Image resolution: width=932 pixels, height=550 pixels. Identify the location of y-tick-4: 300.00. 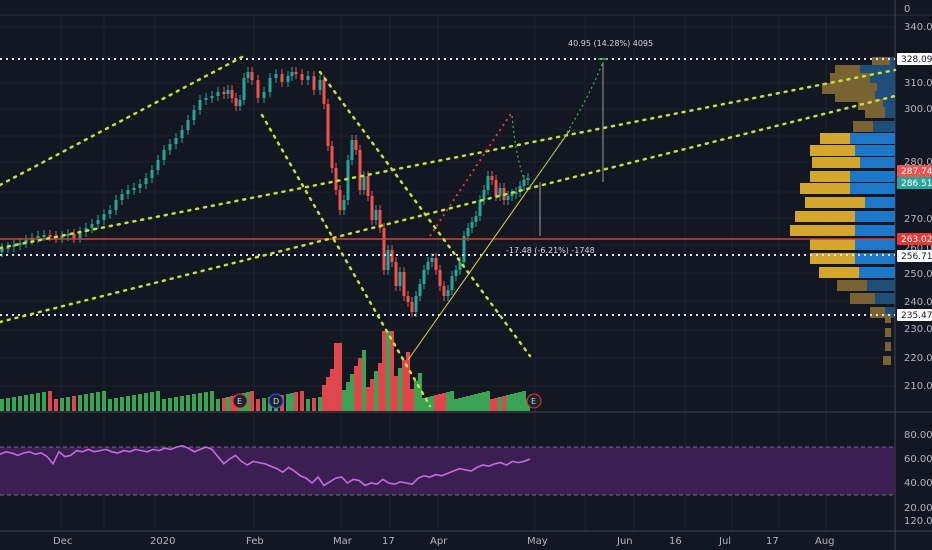
(918, 109).